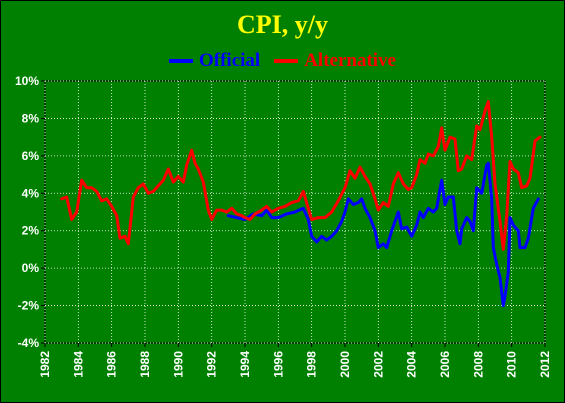  What do you see at coordinates (378, 364) in the screenshot?
I see `x-tick-label-10: 2002` at bounding box center [378, 364].